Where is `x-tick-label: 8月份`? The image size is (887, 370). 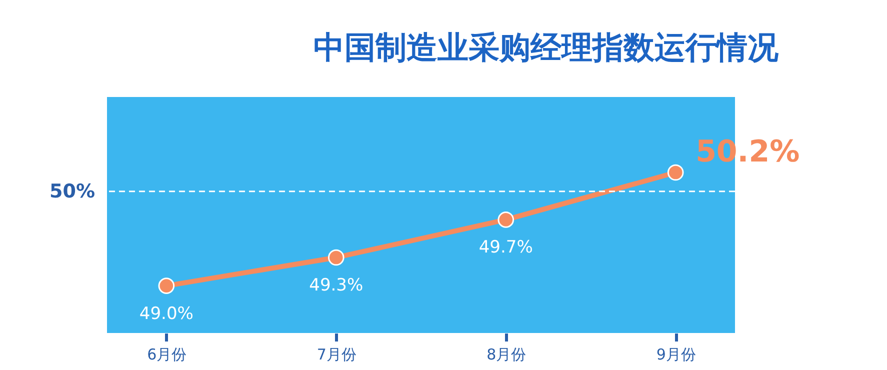
x-tick-label: 8月份 is located at coordinates (506, 355).